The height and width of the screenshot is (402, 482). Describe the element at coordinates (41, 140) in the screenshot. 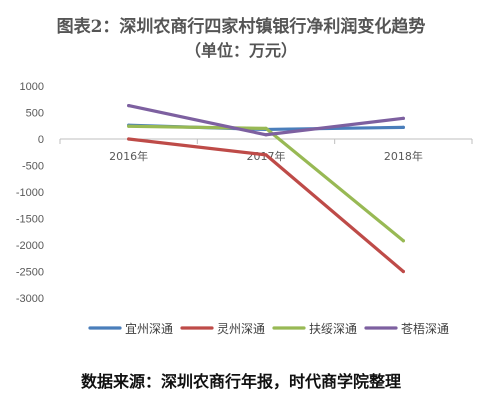

I see `y-tick-label: 0` at that location.